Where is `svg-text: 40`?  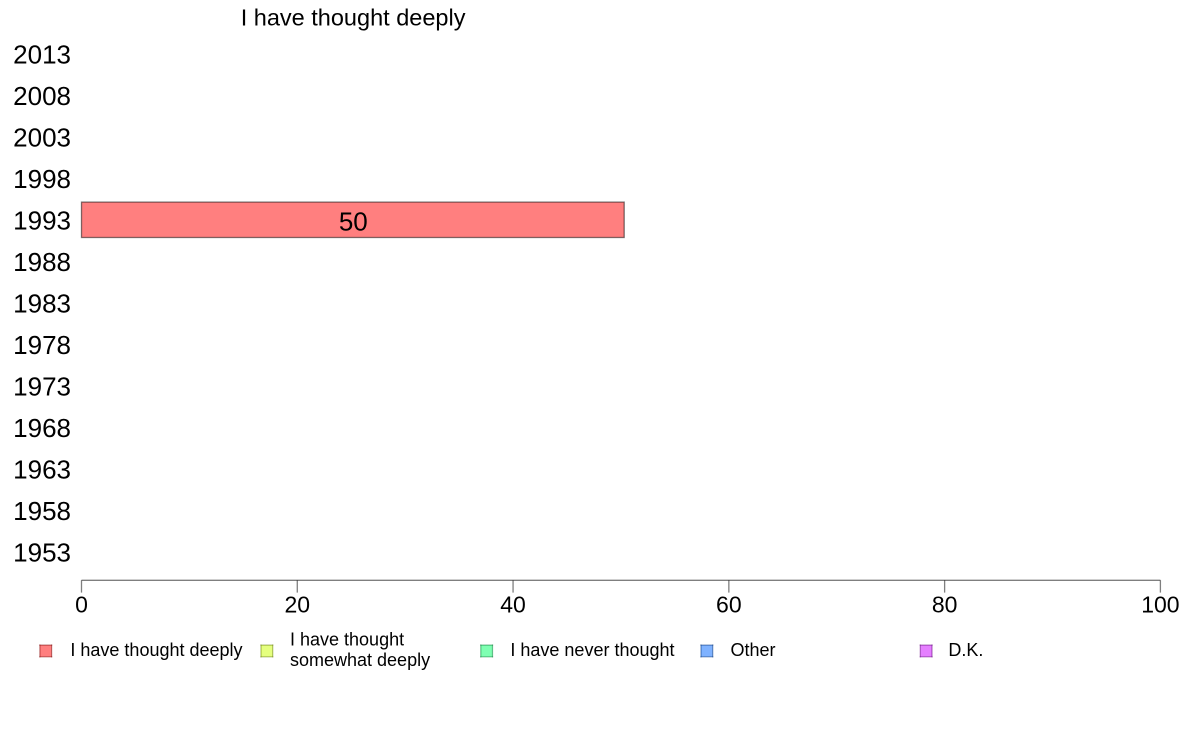 svg-text: 40 is located at coordinates (513, 604).